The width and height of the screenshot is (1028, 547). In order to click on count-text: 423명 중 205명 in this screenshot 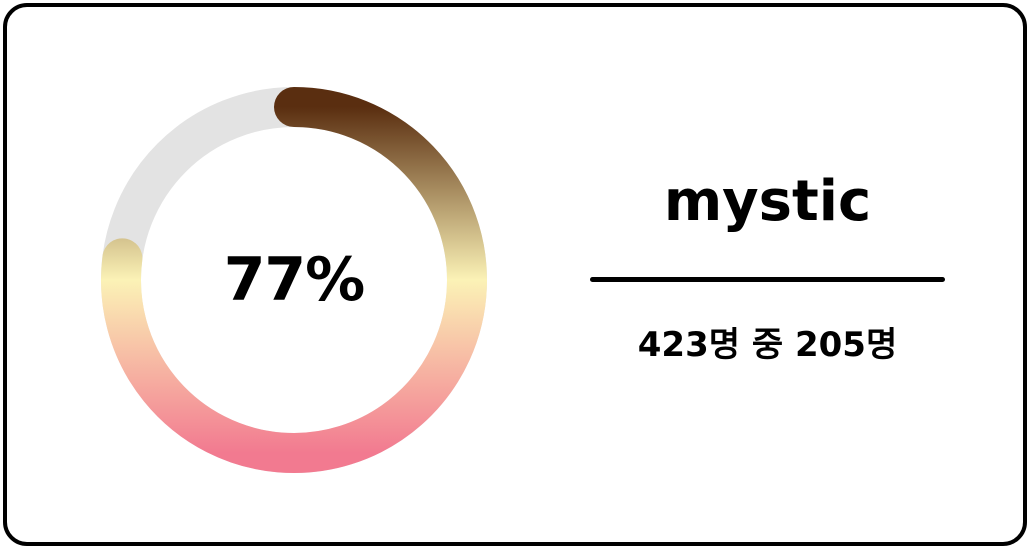, I will do `click(767, 345)`.